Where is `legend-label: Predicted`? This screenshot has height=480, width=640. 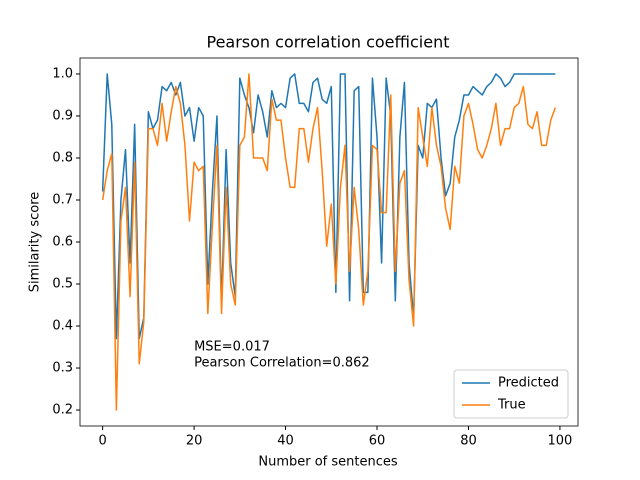 legend-label: Predicted is located at coordinates (528, 383).